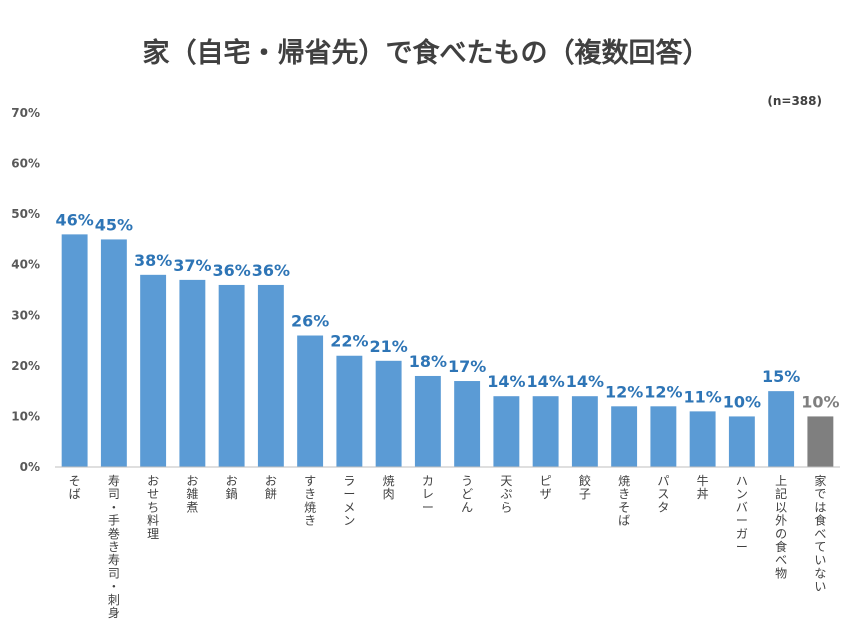 The height and width of the screenshot is (640, 853). I want to click on category-label: 焼肉, so click(389, 487).